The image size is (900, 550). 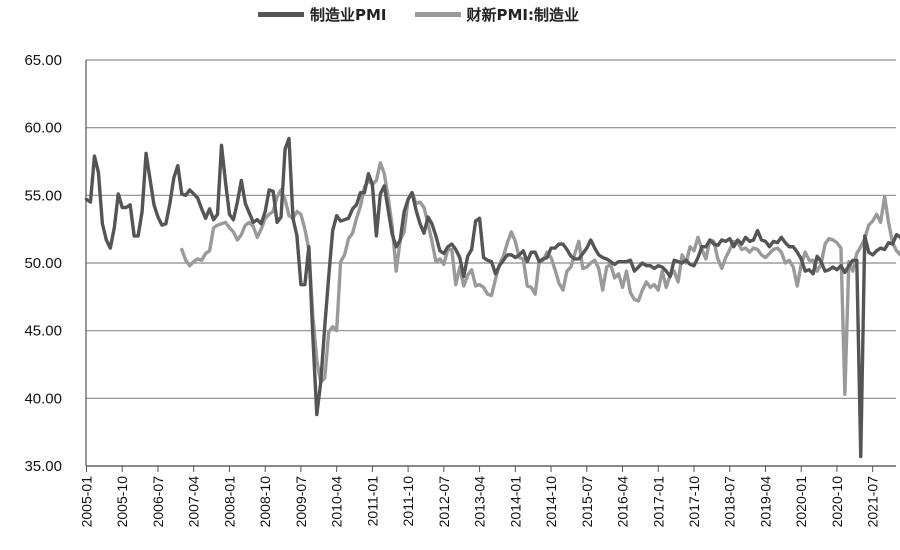 I want to click on y-tick-label: 45.00, so click(x=43, y=331).